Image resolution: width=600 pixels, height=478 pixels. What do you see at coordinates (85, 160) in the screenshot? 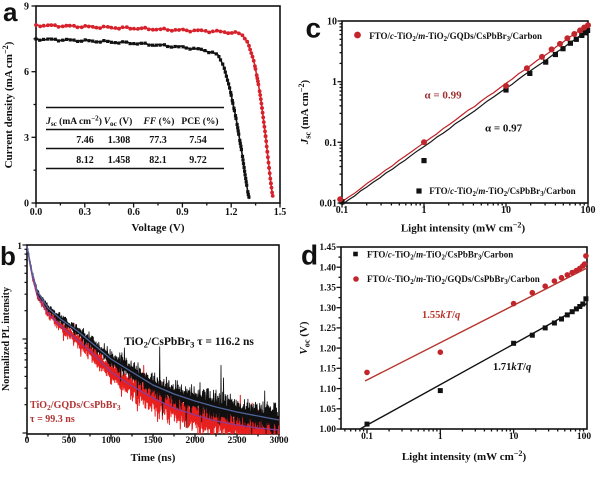
I see `svg-text: 8.12` at bounding box center [85, 160].